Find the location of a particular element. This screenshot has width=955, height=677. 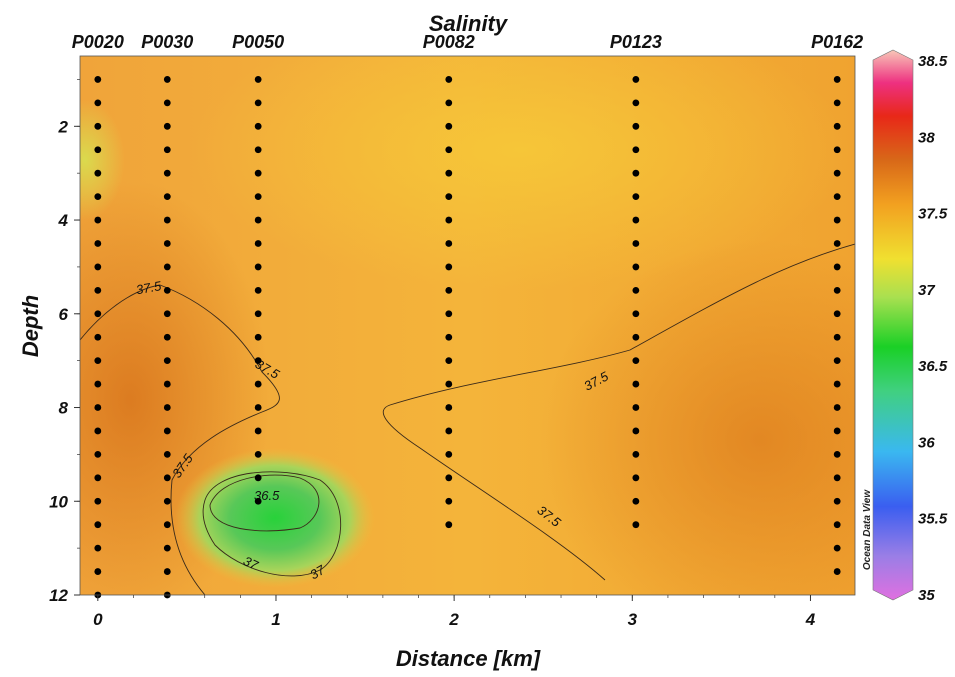

chart-title: Salinity is located at coordinates (469, 23).